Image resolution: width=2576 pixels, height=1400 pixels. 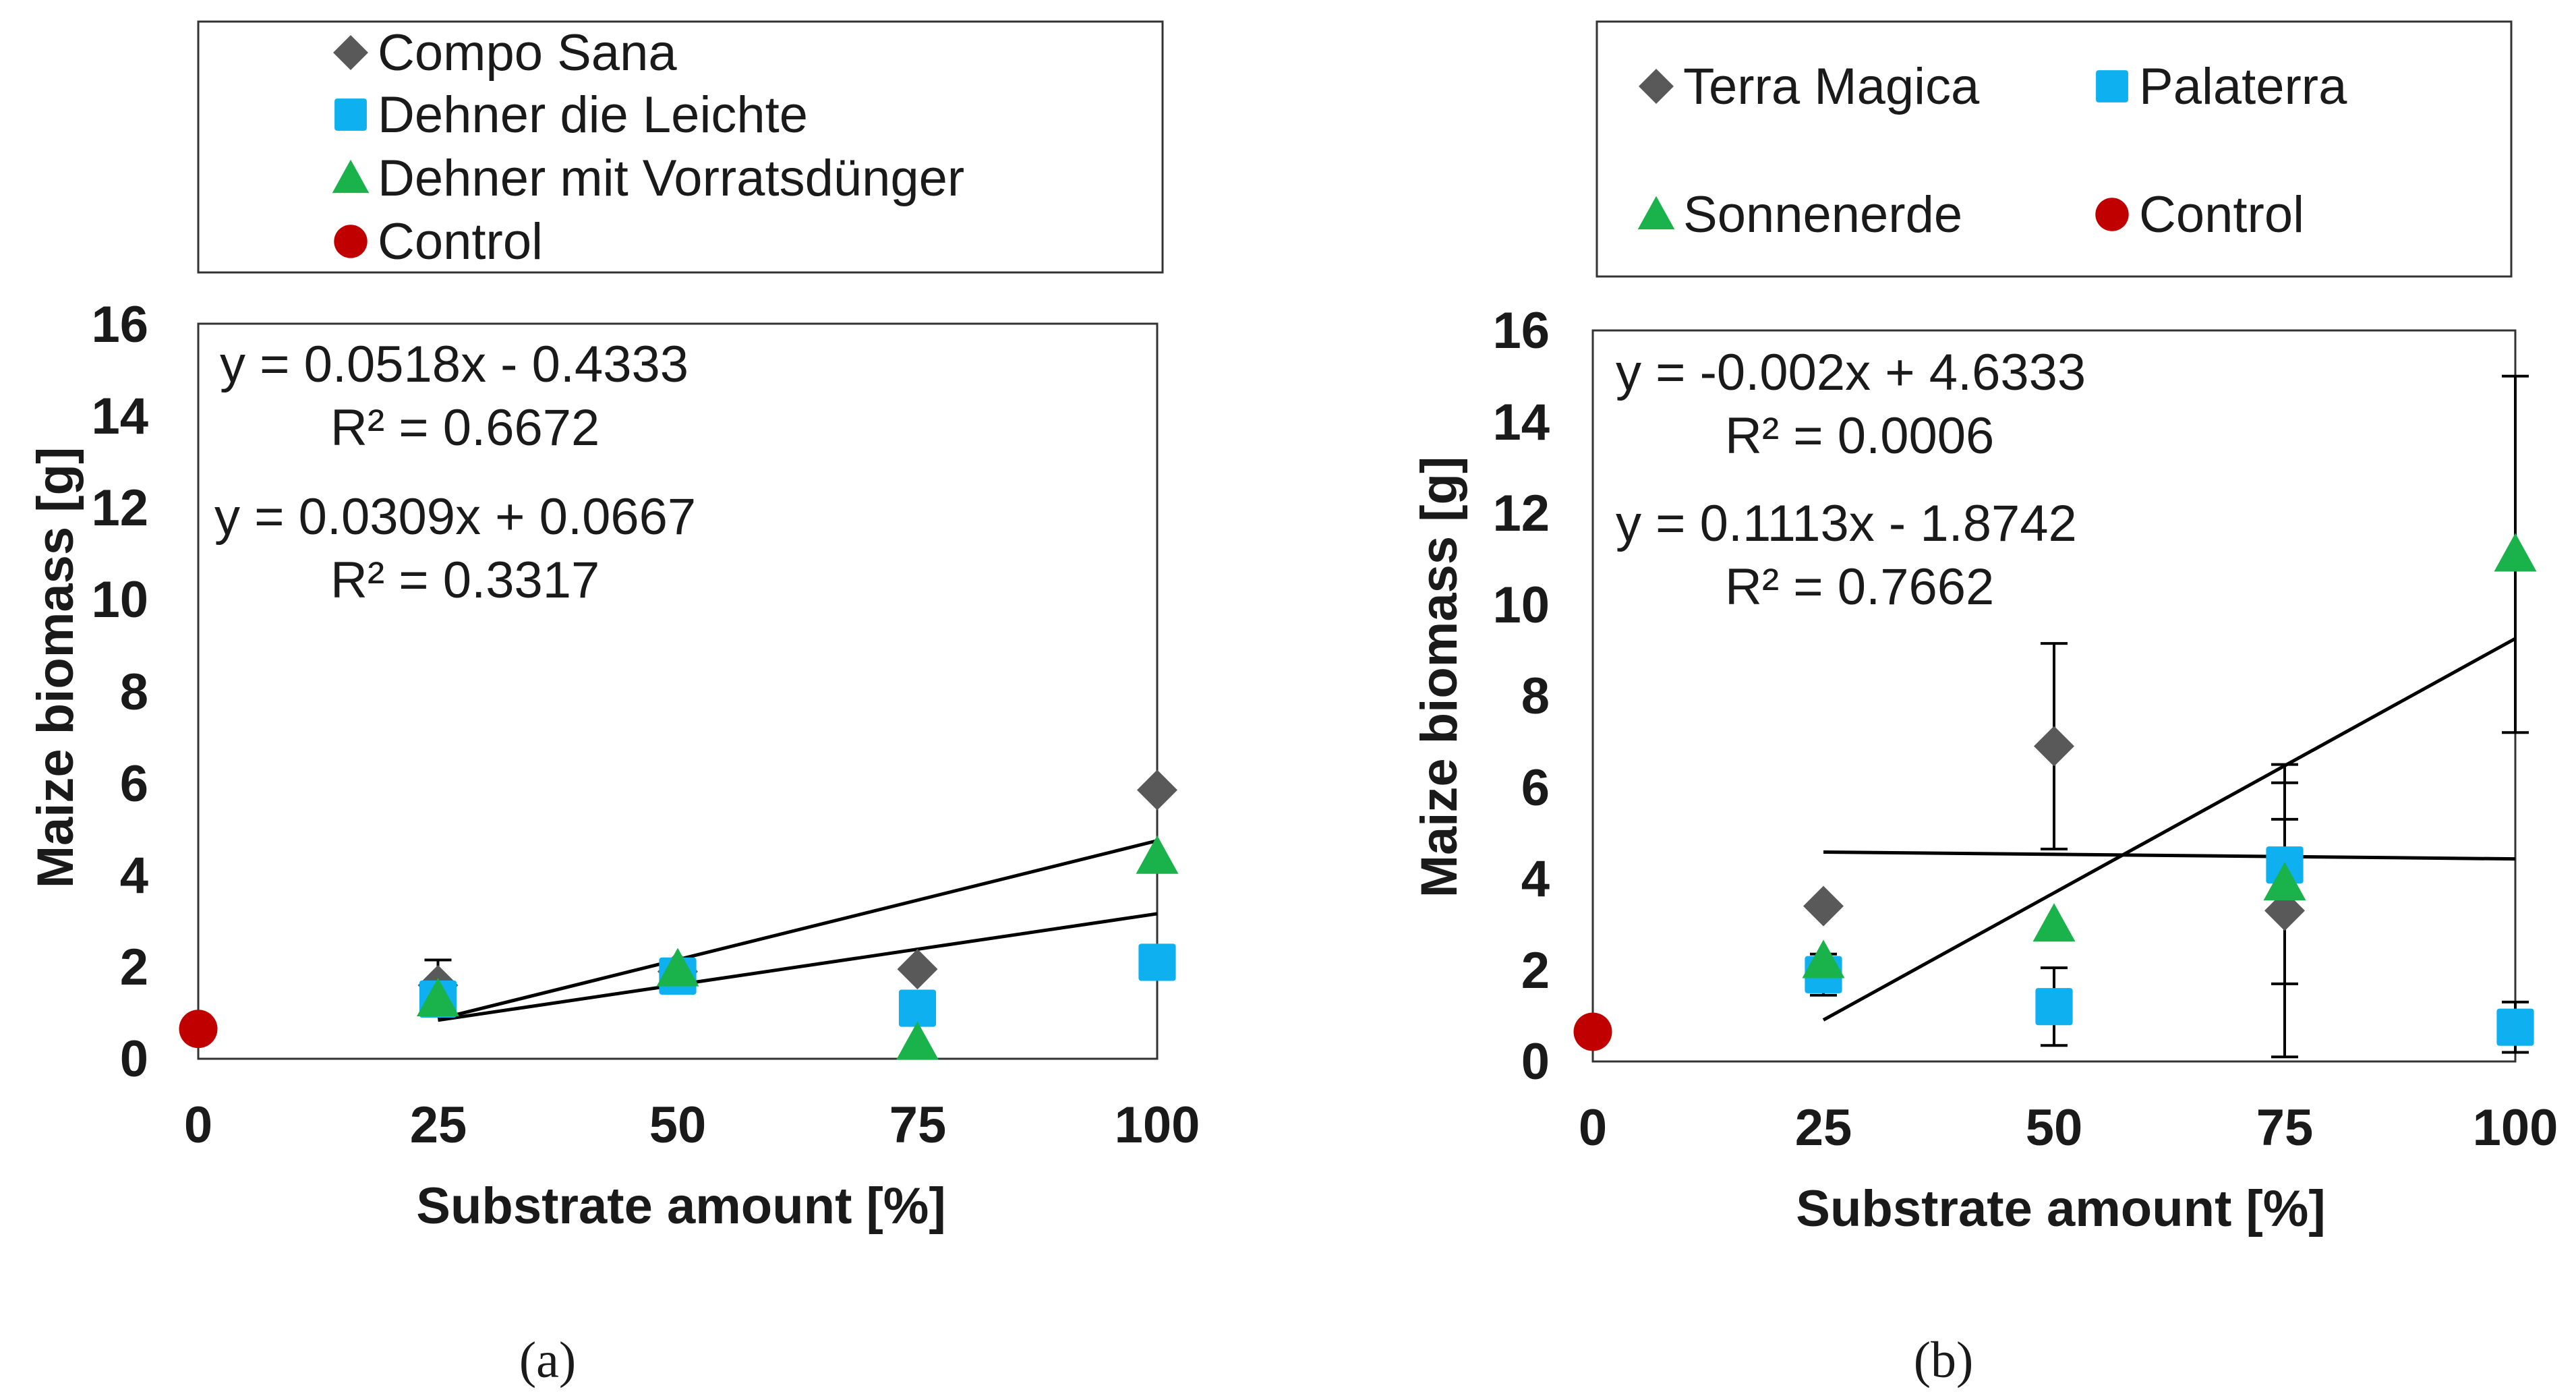 I want to click on r2-a-1: R² = 0.3317, so click(x=465, y=580).